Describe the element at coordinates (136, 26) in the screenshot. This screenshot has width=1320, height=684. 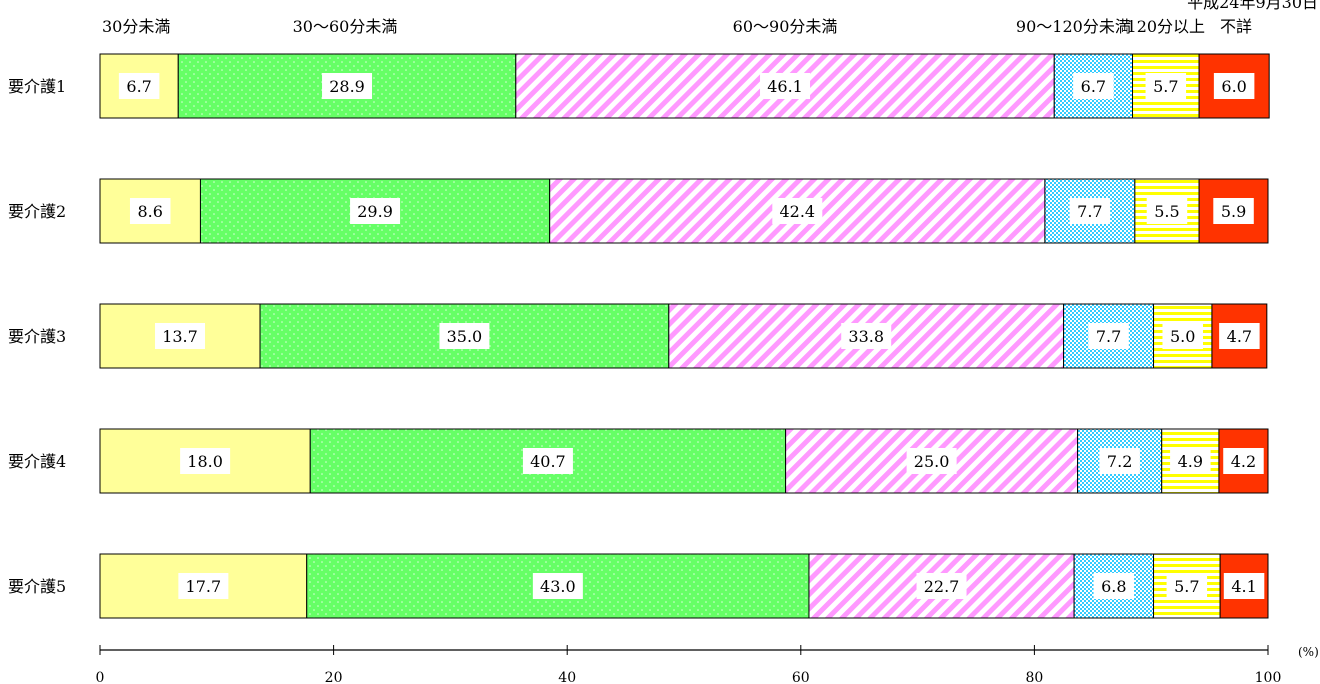
I see `series-label: 30分未満` at that location.